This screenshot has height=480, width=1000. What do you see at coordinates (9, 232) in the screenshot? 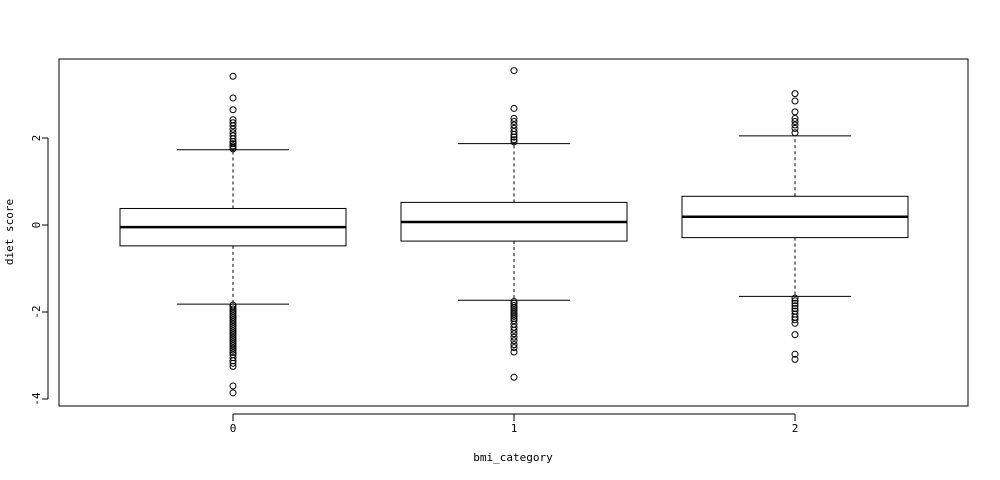
I see `y-axis-label: diet score` at bounding box center [9, 232].